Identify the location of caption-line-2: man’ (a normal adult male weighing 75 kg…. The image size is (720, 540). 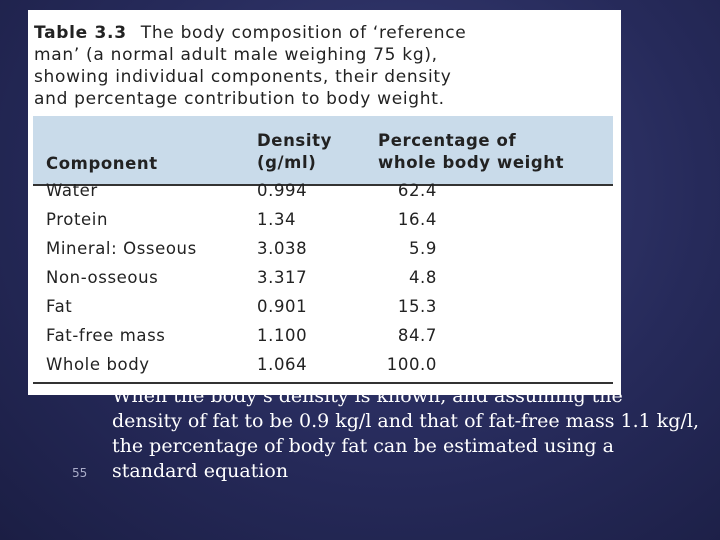
(236, 55).